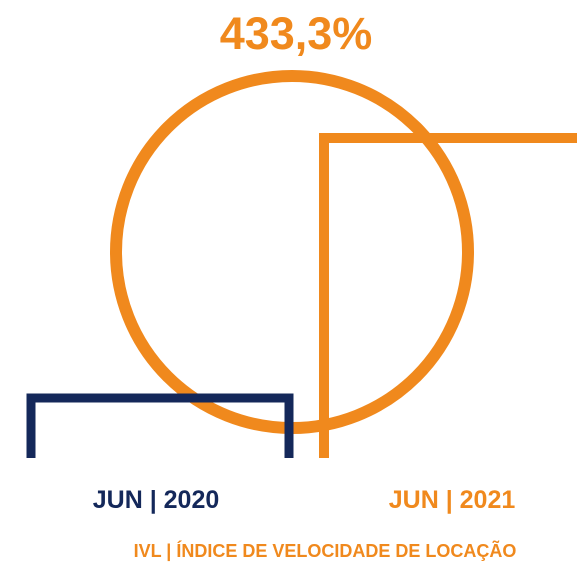 The width and height of the screenshot is (577, 564). I want to click on bar-jun-2020, so click(160, 425).